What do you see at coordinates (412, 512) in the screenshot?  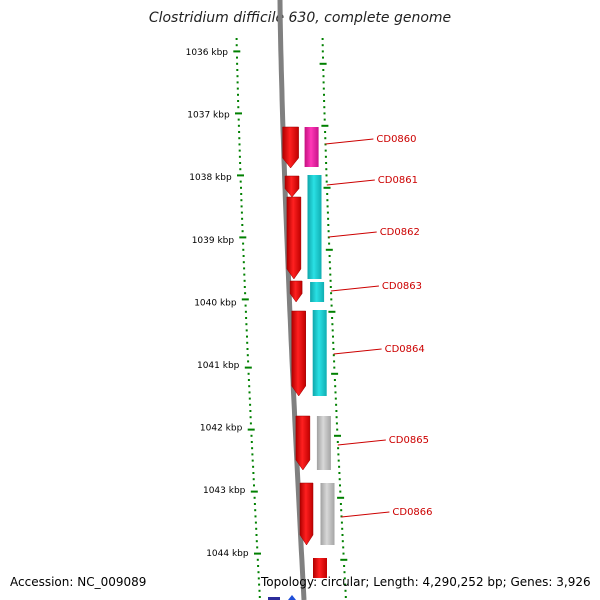 I see `gene-label: CD0866` at bounding box center [412, 512].